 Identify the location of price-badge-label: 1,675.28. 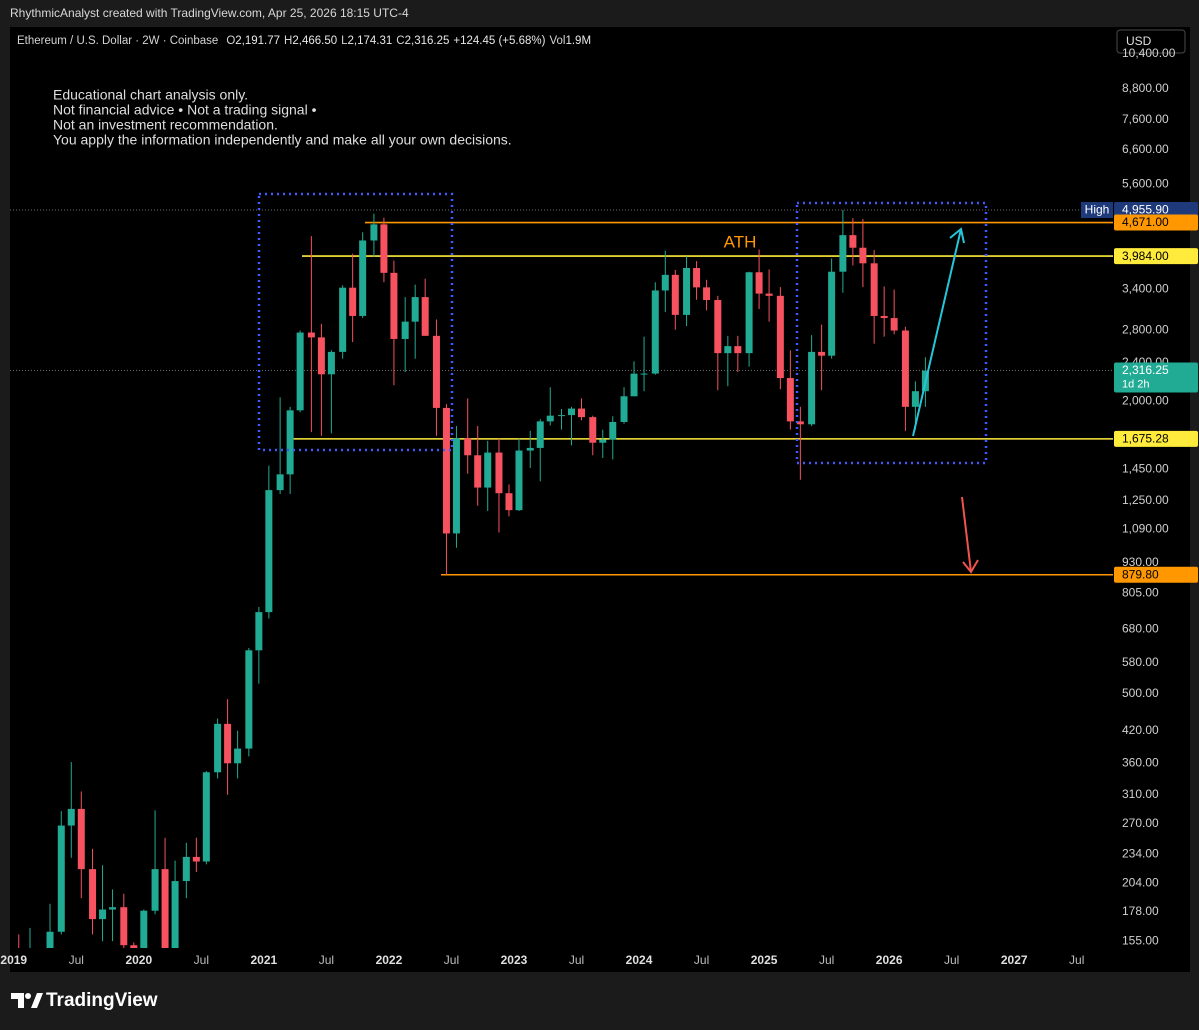
(1145, 439).